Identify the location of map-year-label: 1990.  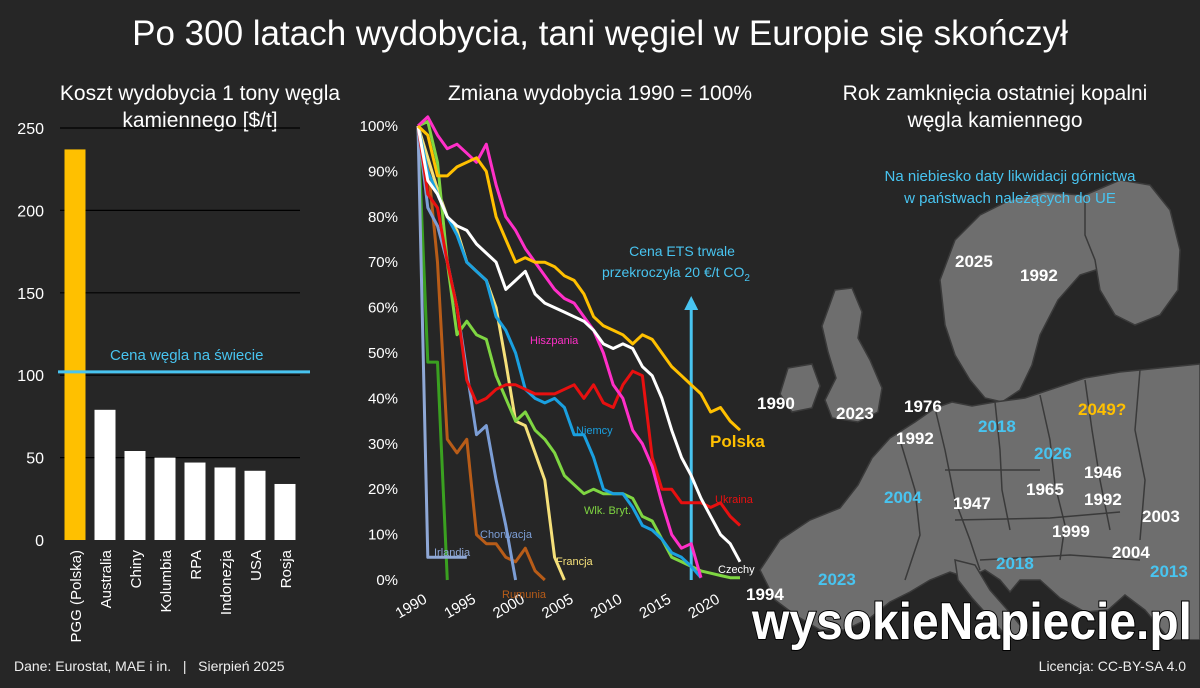
(776, 403).